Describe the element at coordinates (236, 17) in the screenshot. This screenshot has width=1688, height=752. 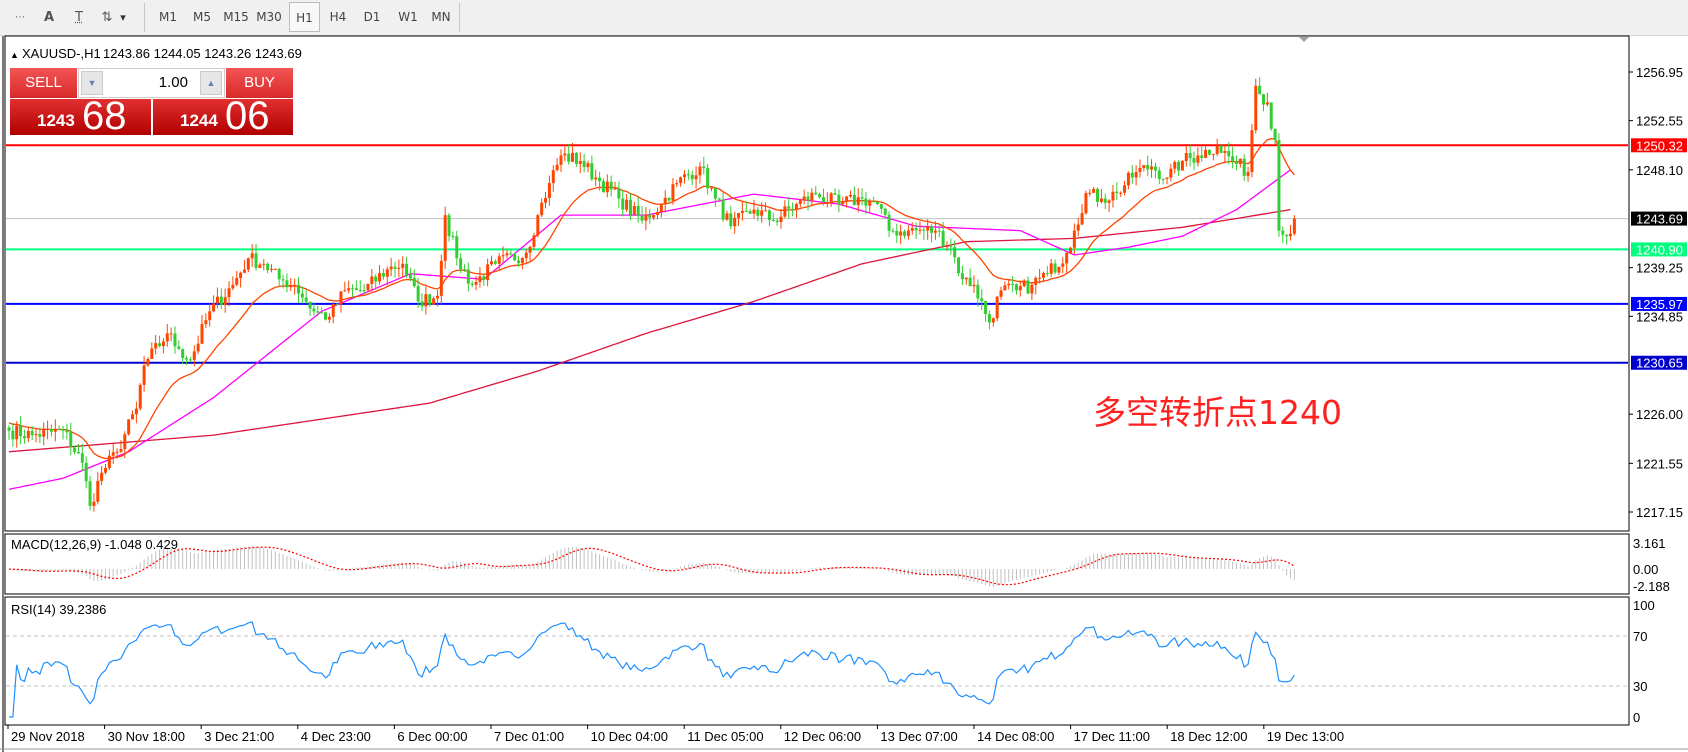
I see `timeframe-m15: M15` at that location.